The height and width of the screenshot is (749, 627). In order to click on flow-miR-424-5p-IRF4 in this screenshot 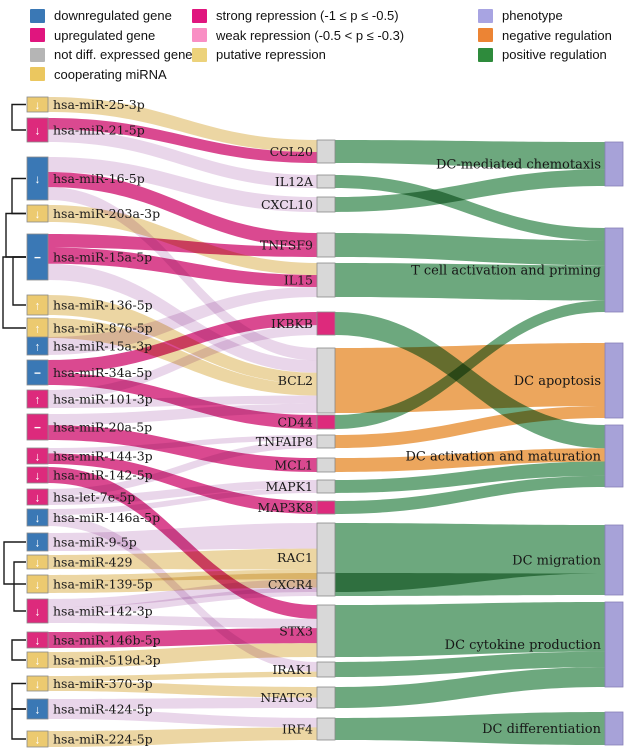, I will do `click(182, 718)`.